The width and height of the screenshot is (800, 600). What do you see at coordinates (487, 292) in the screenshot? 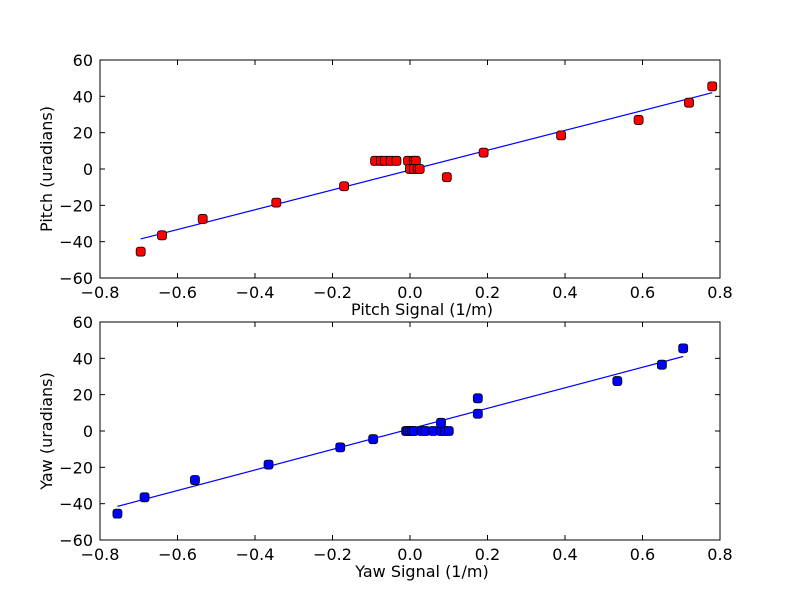
I see `pitch-x-tick-label: 0.2` at bounding box center [487, 292].